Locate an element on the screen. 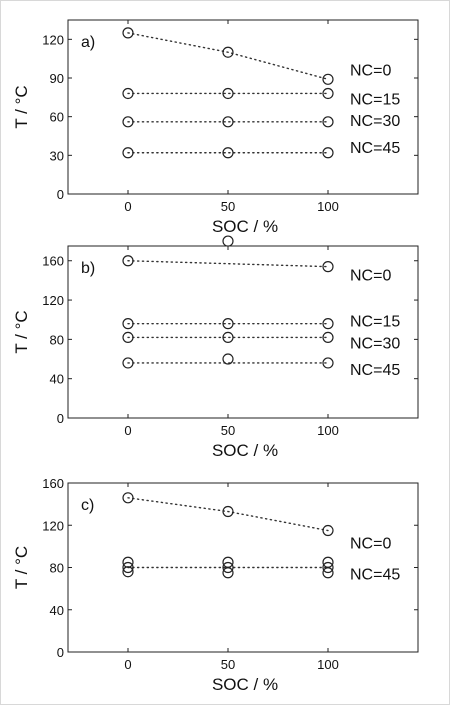  panel-label: b) is located at coordinates (88, 268).